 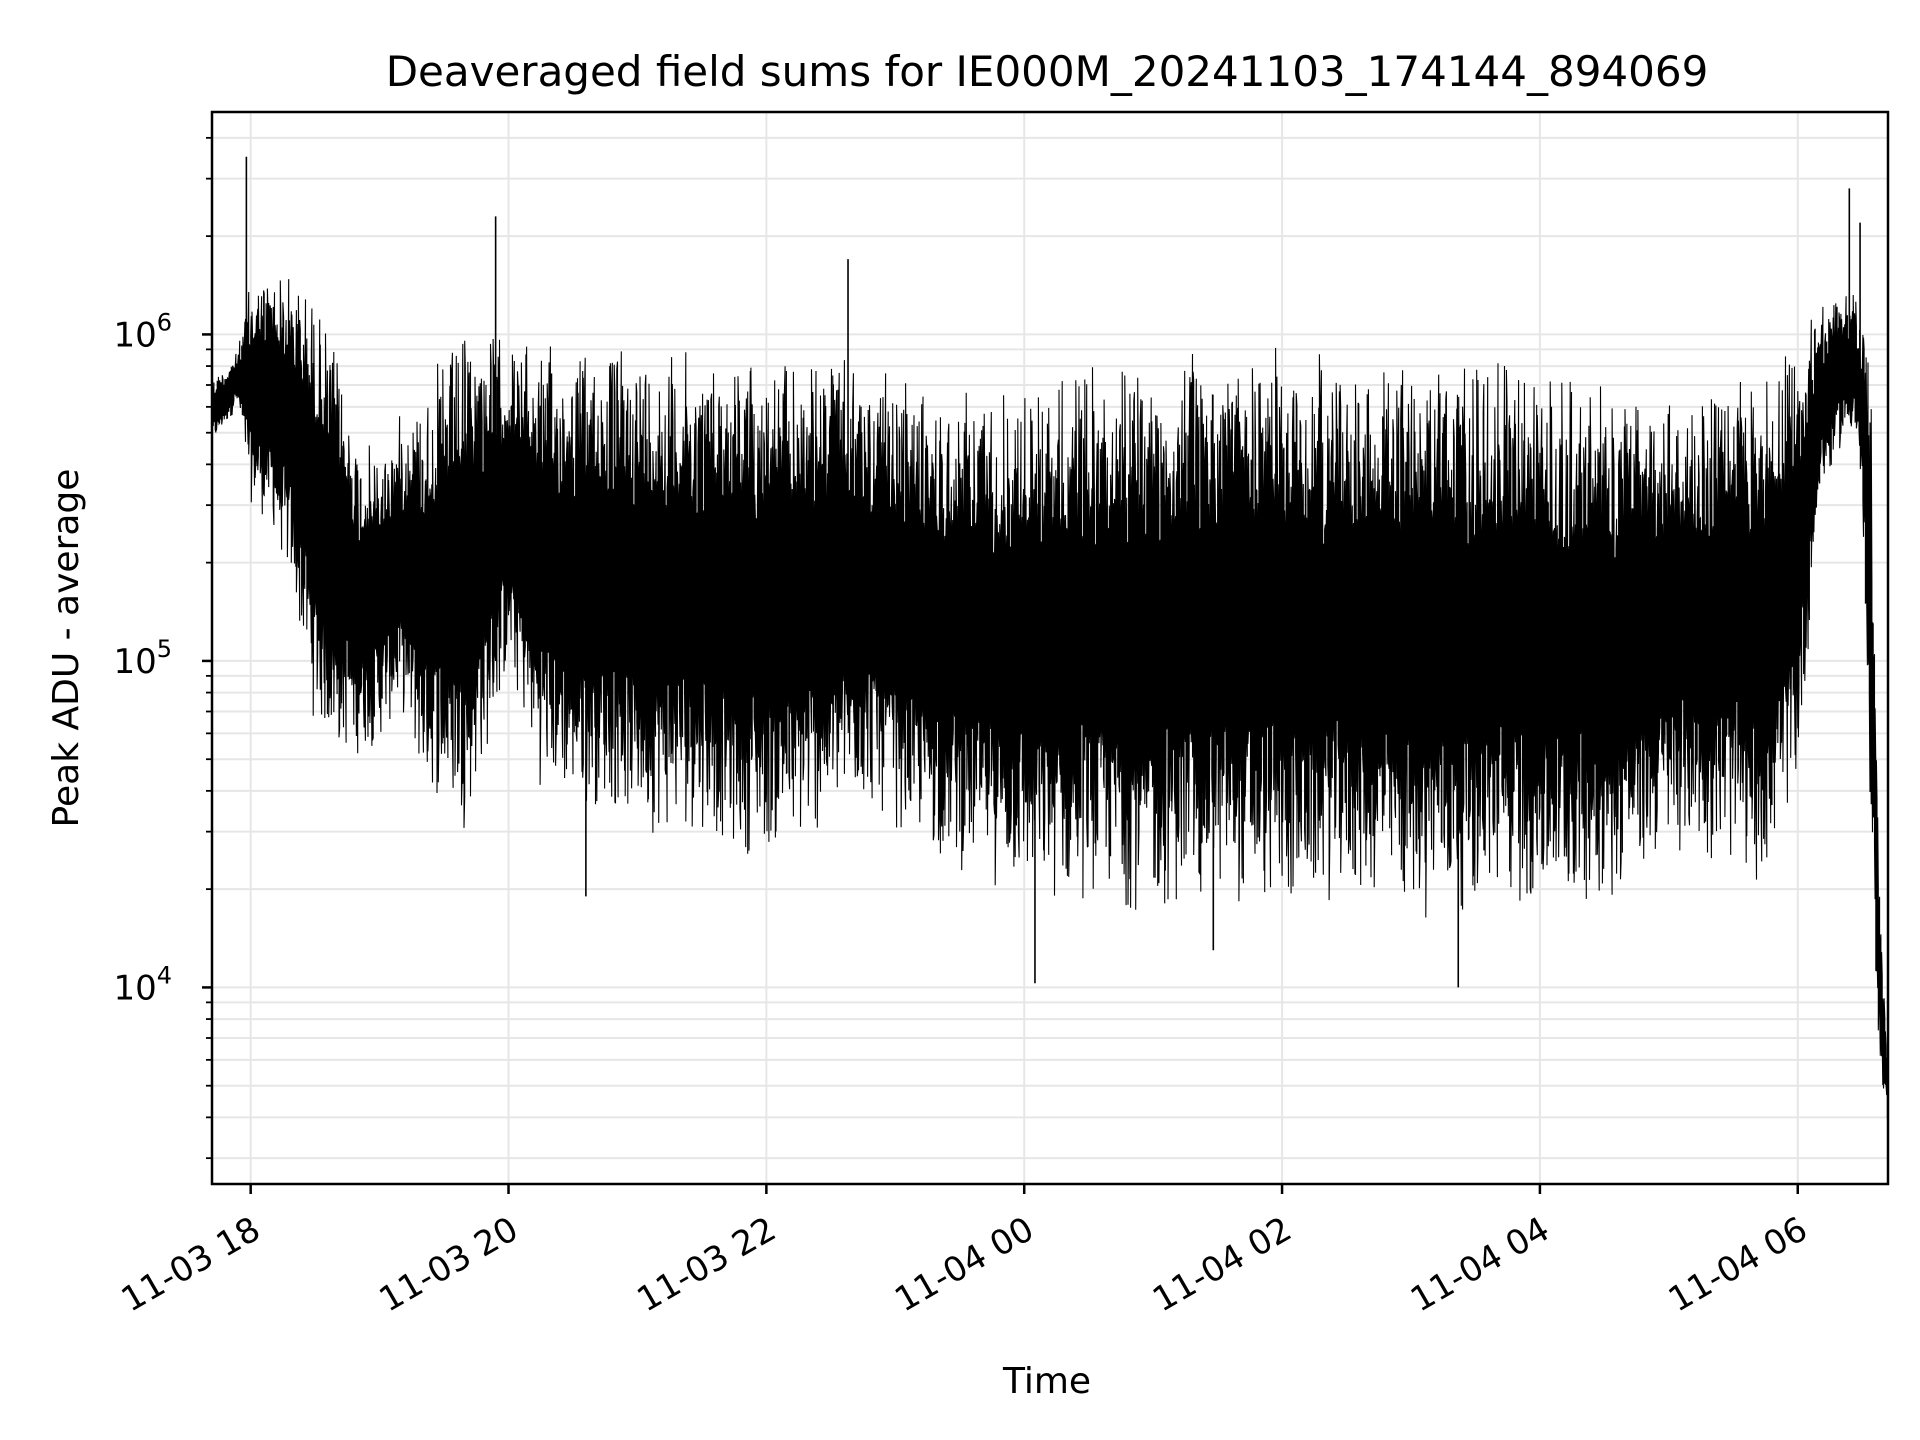 I want to click on y-tick-exponent: 6, so click(x=164, y=322).